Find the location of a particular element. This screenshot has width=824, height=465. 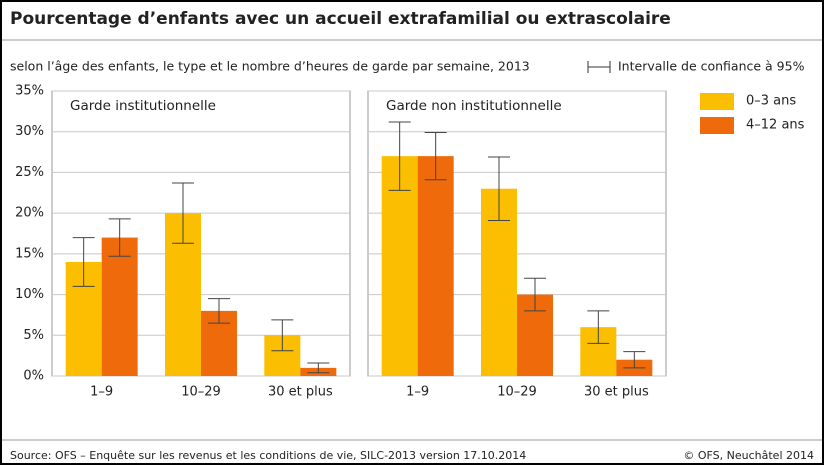

y-tick-label: 0% is located at coordinates (33, 376).